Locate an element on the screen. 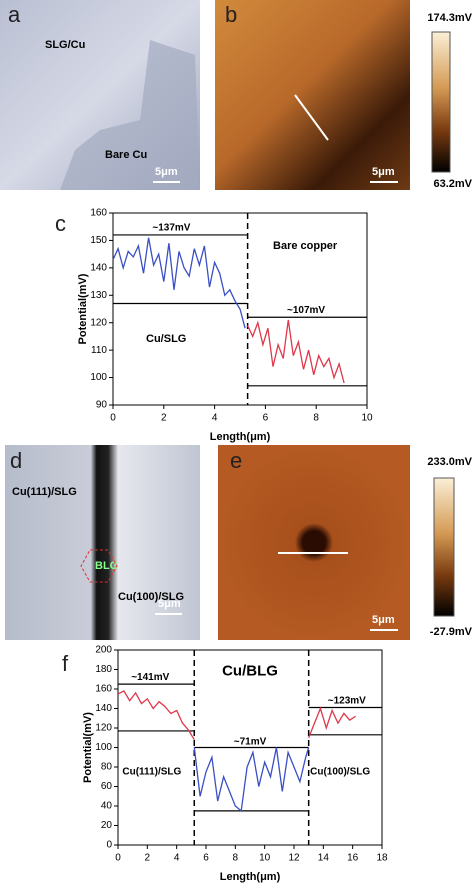  image-d is located at coordinates (102, 542).